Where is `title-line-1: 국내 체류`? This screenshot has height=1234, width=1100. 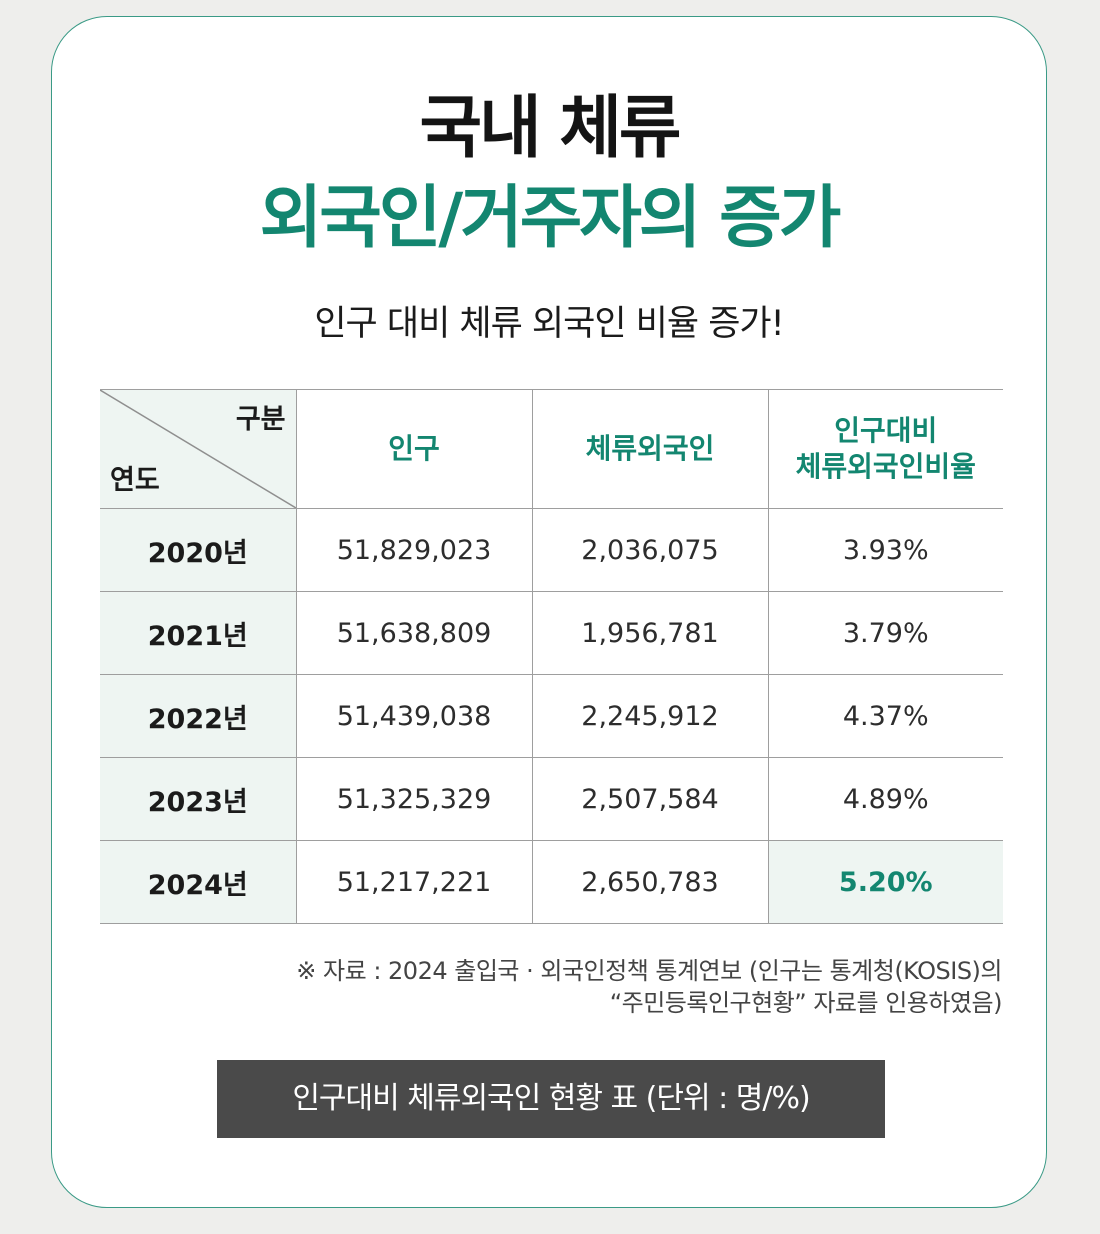
title-line-1: 국내 체류 is located at coordinates (550, 128).